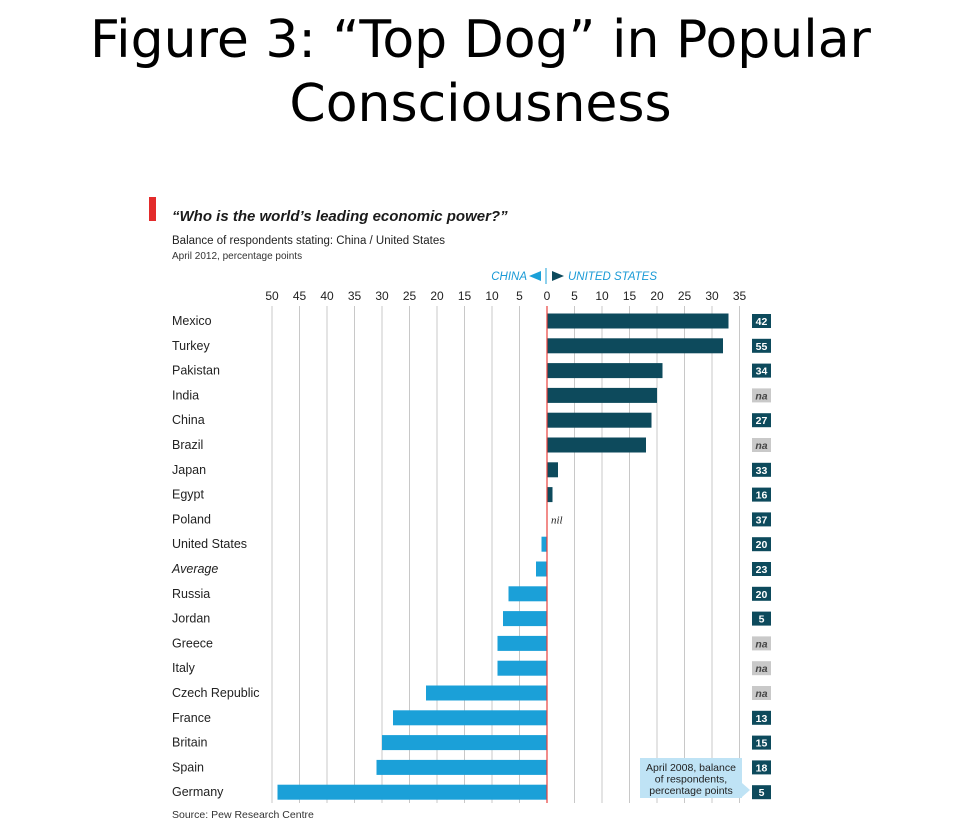 This screenshot has height=823, width=961. What do you see at coordinates (198, 792) in the screenshot?
I see `category-label: Germany` at bounding box center [198, 792].